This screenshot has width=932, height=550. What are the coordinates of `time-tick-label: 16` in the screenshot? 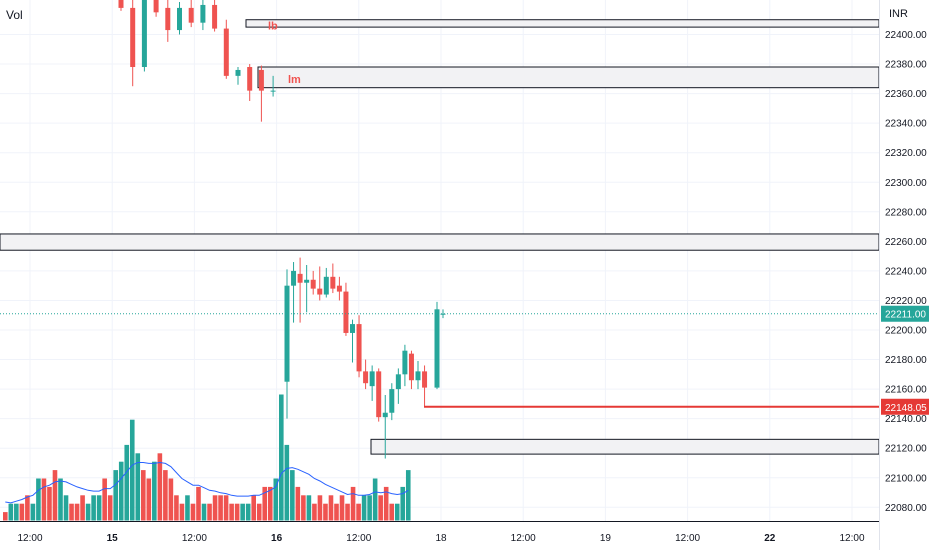 It's located at (277, 538).